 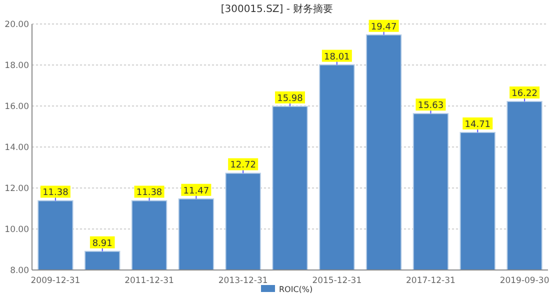 I want to click on data-label: 11.47, so click(x=196, y=191).